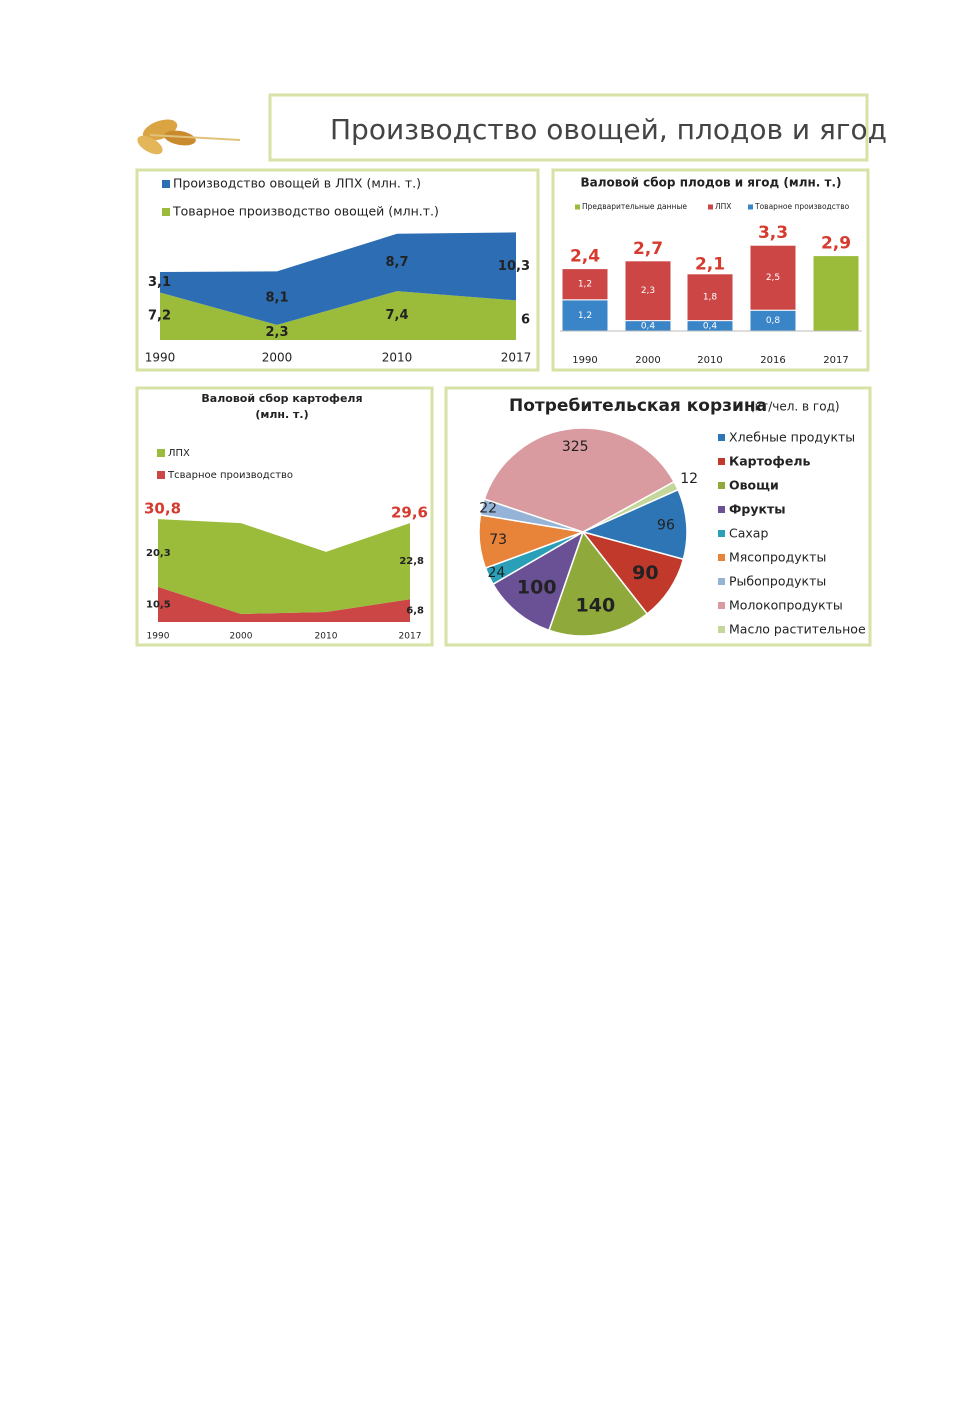 Image resolution: width=972 pixels, height=1416 pixels. I want to click on data-label: 100, so click(537, 588).